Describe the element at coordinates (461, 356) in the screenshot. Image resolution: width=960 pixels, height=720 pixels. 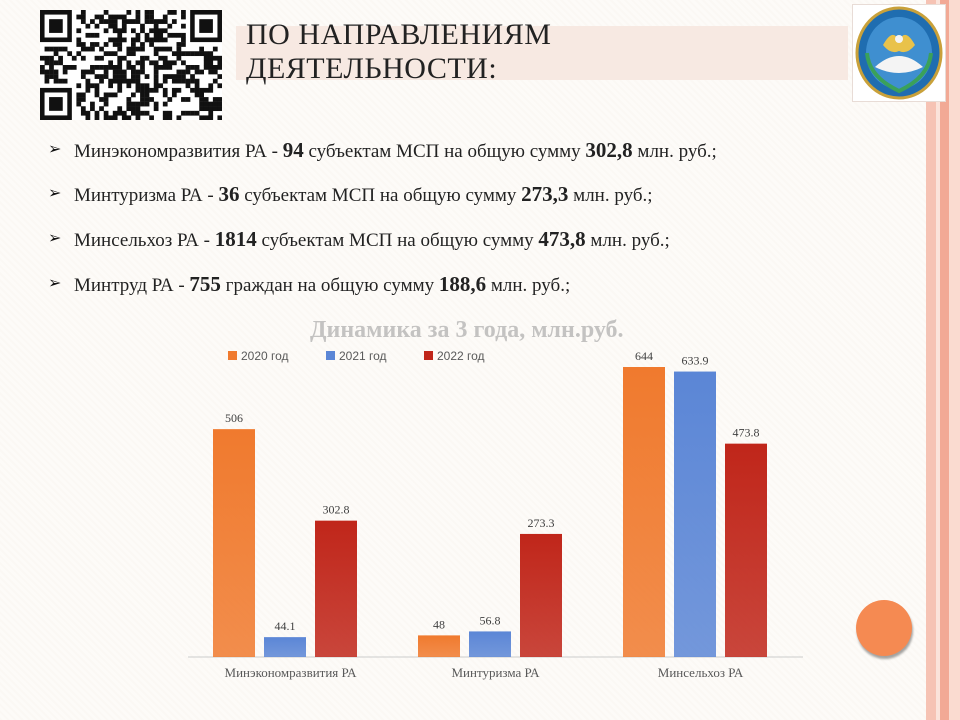
I see `legend-label: 2022 год` at that location.